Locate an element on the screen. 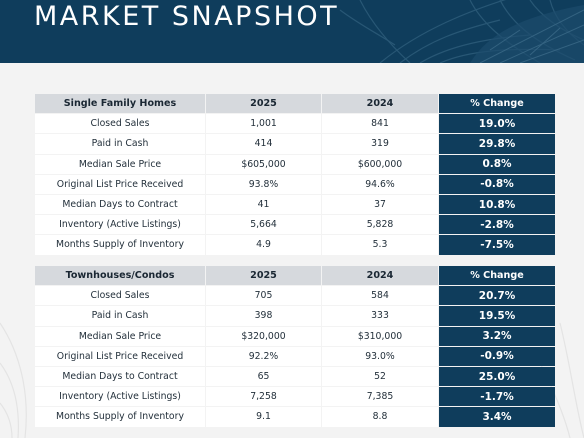 The width and height of the screenshot is (584, 438). table-row: Median Days to Contract 41 37 10.8% is located at coordinates (295, 204).